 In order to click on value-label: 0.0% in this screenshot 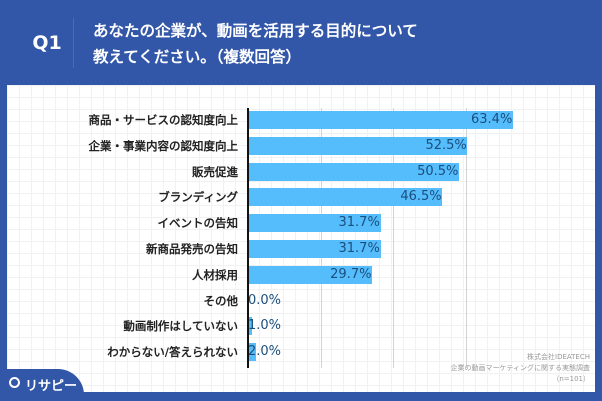, I will do `click(265, 300)`.